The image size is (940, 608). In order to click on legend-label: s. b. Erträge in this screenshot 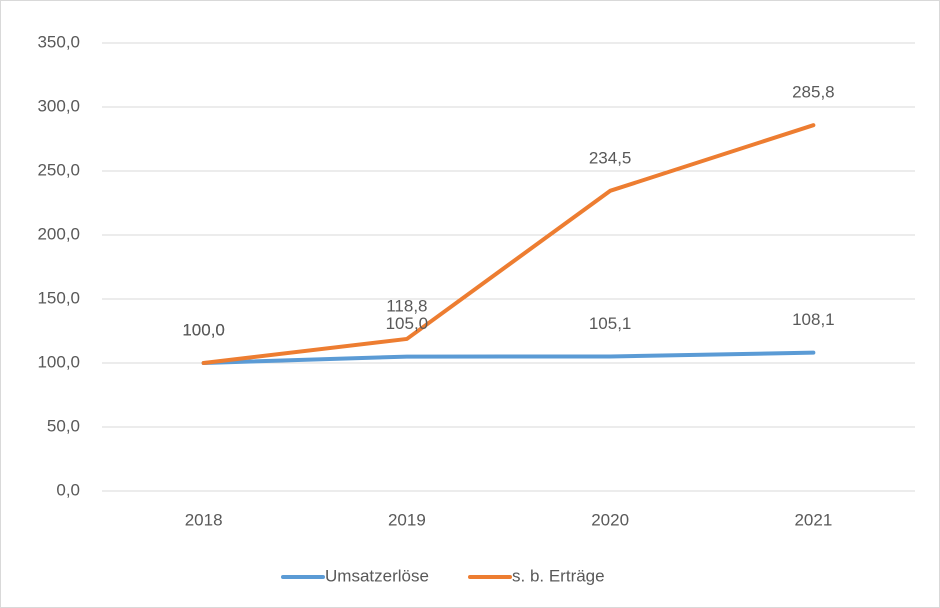, I will do `click(558, 575)`.